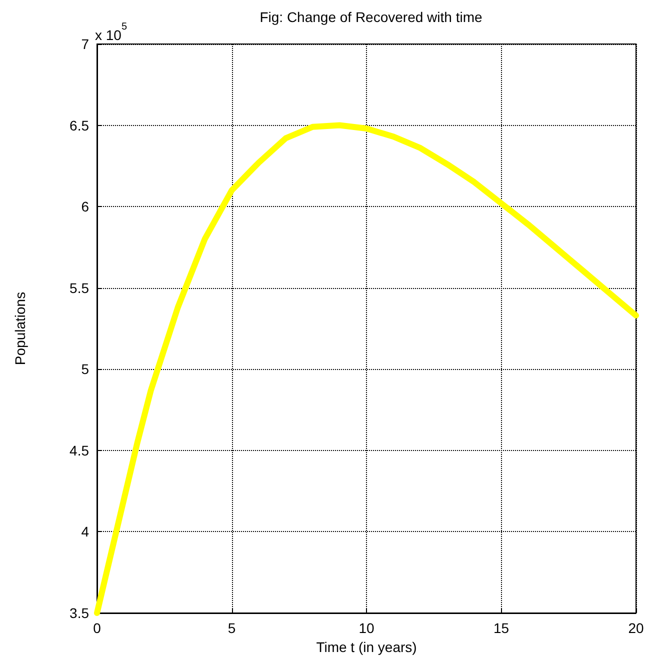 The image size is (656, 662). Describe the element at coordinates (636, 628) in the screenshot. I see `x-tick-label: 20` at that location.